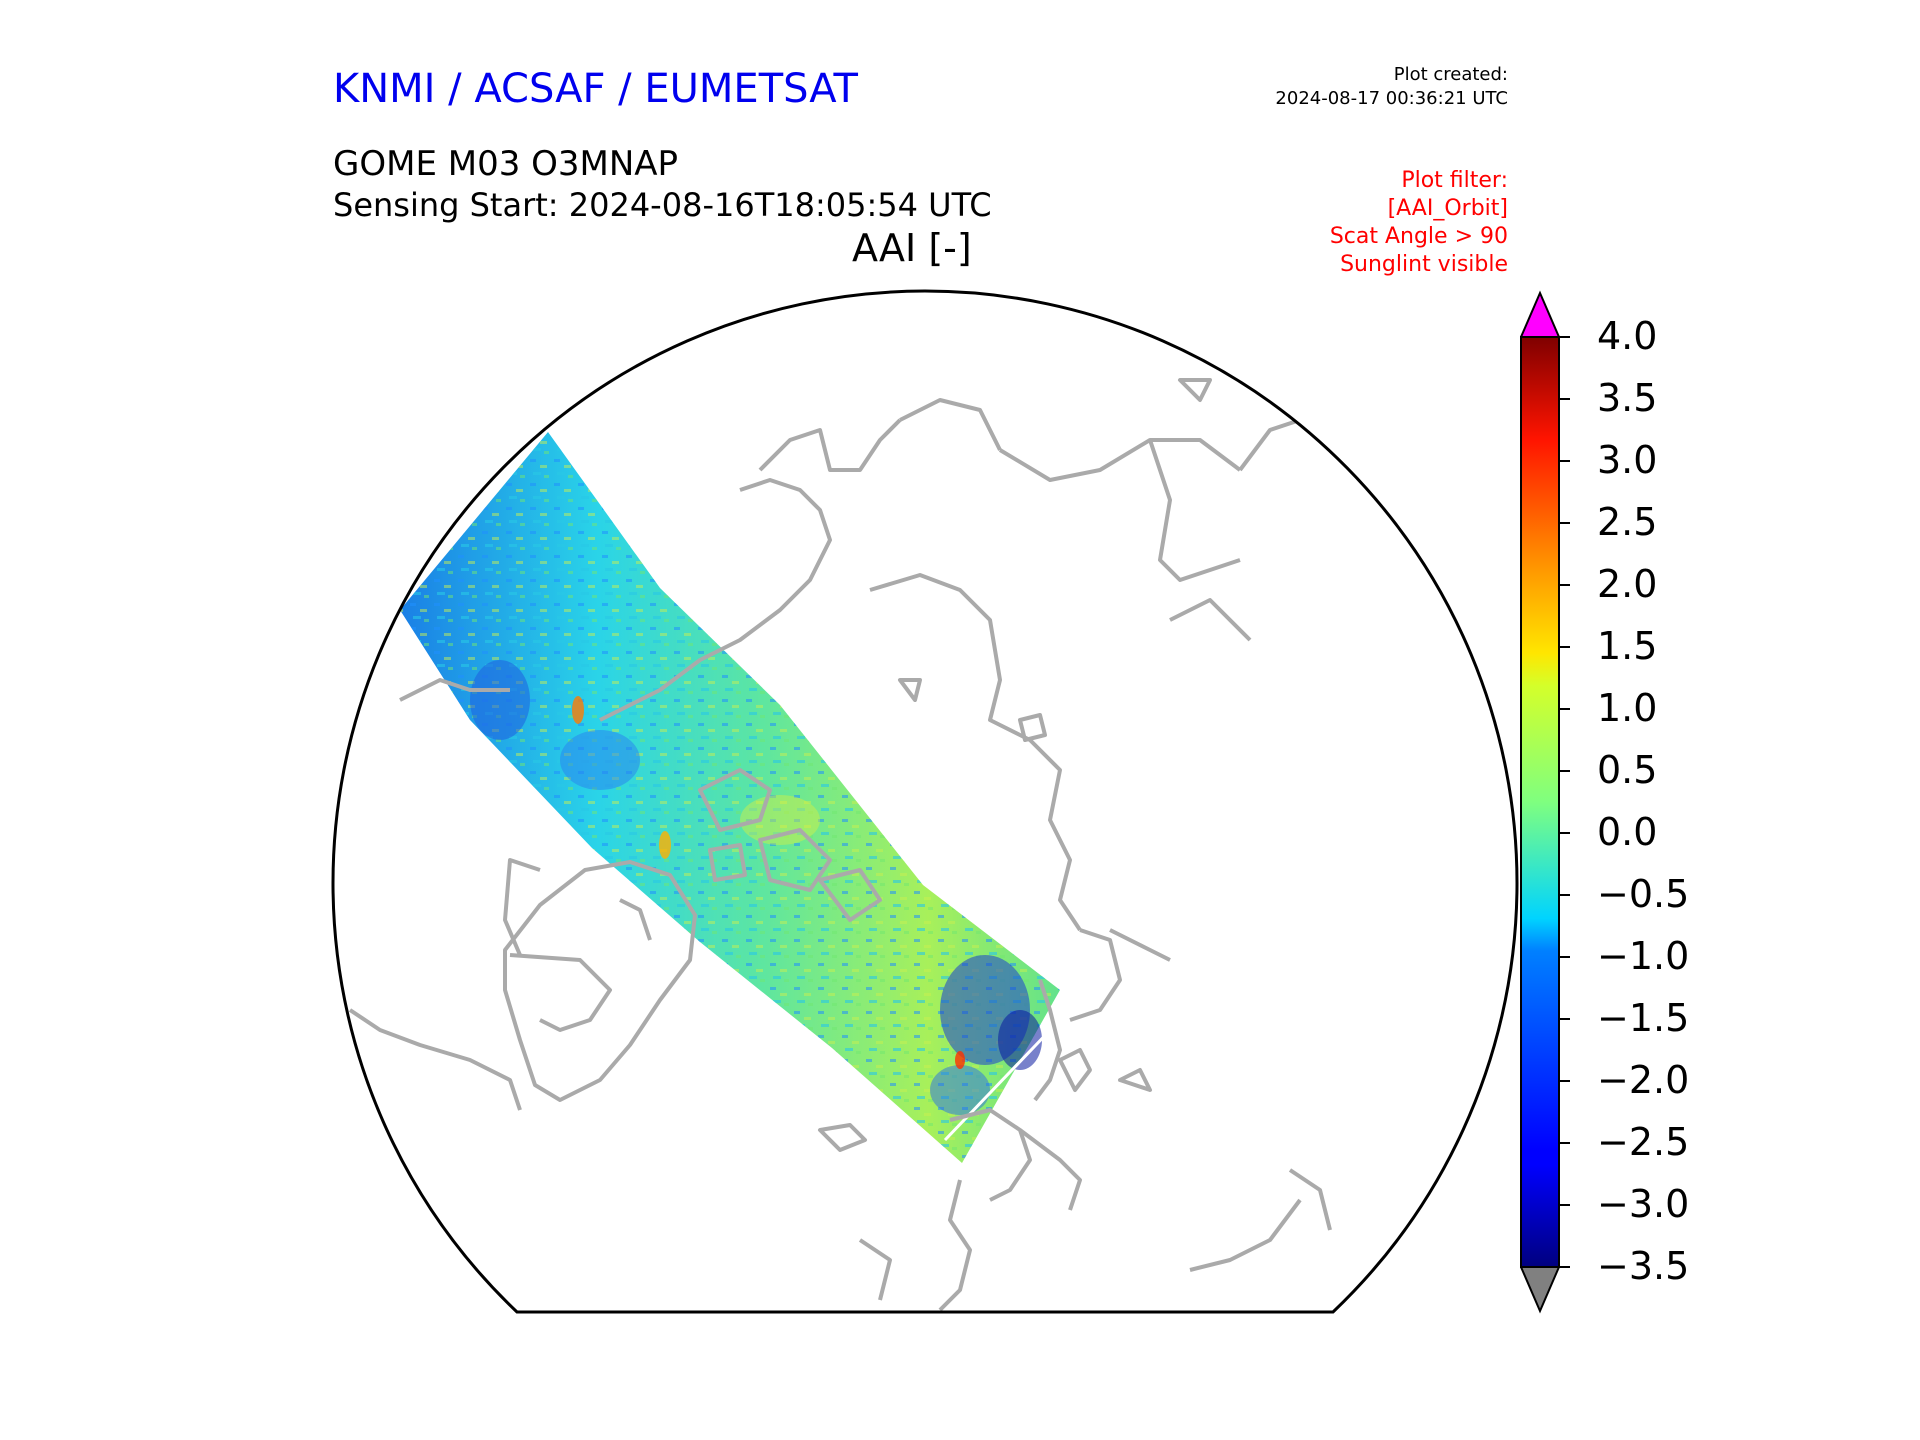 Image resolution: width=1920 pixels, height=1440 pixels. Describe the element at coordinates (1627, 832) in the screenshot. I see `colorbar-tick-label: 0.0` at that location.